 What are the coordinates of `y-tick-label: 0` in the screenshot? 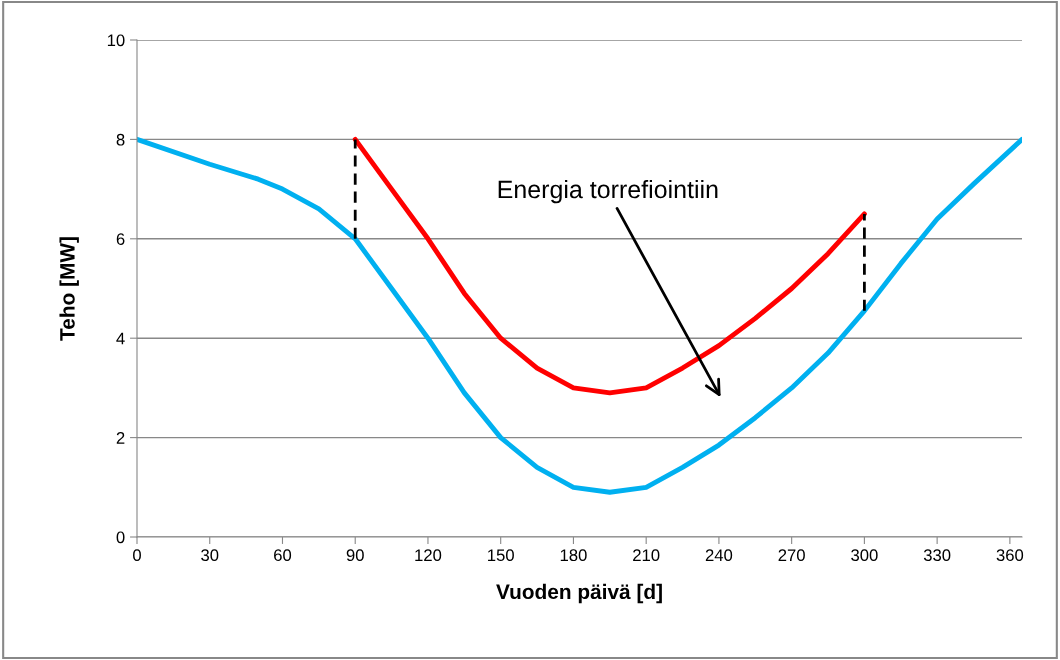 It's located at (120, 537).